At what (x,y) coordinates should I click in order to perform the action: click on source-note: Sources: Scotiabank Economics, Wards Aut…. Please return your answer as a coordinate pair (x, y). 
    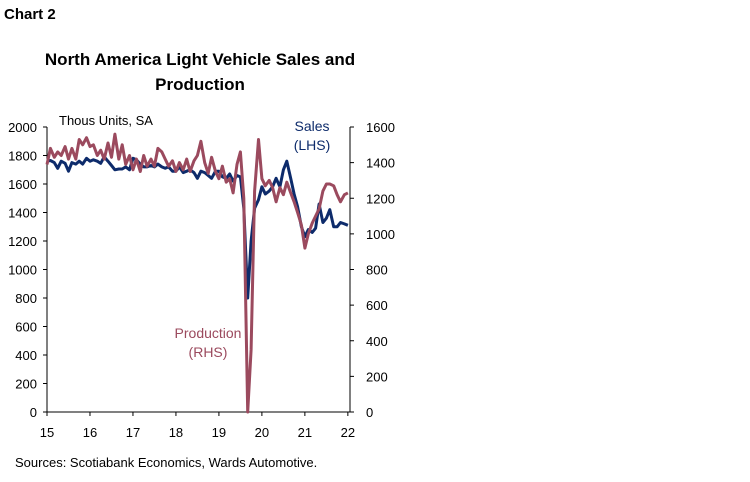
    Looking at the image, I should click on (166, 462).